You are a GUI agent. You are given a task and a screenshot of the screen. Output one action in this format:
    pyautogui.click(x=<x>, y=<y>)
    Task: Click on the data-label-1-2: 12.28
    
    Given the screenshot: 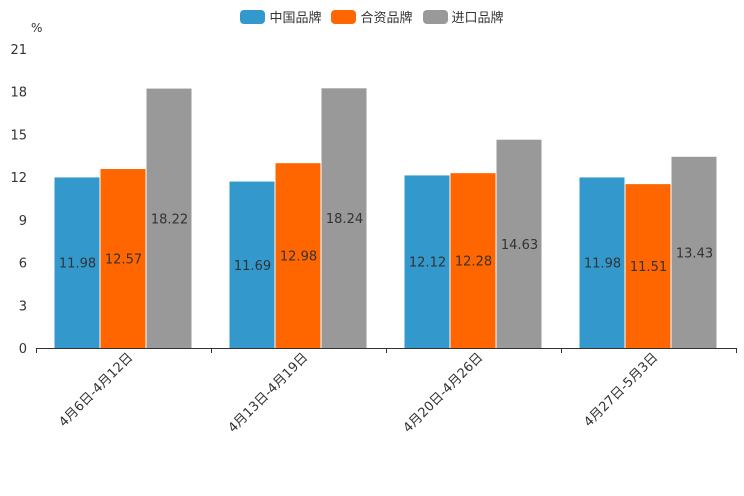 What is the action you would take?
    pyautogui.click(x=473, y=262)
    